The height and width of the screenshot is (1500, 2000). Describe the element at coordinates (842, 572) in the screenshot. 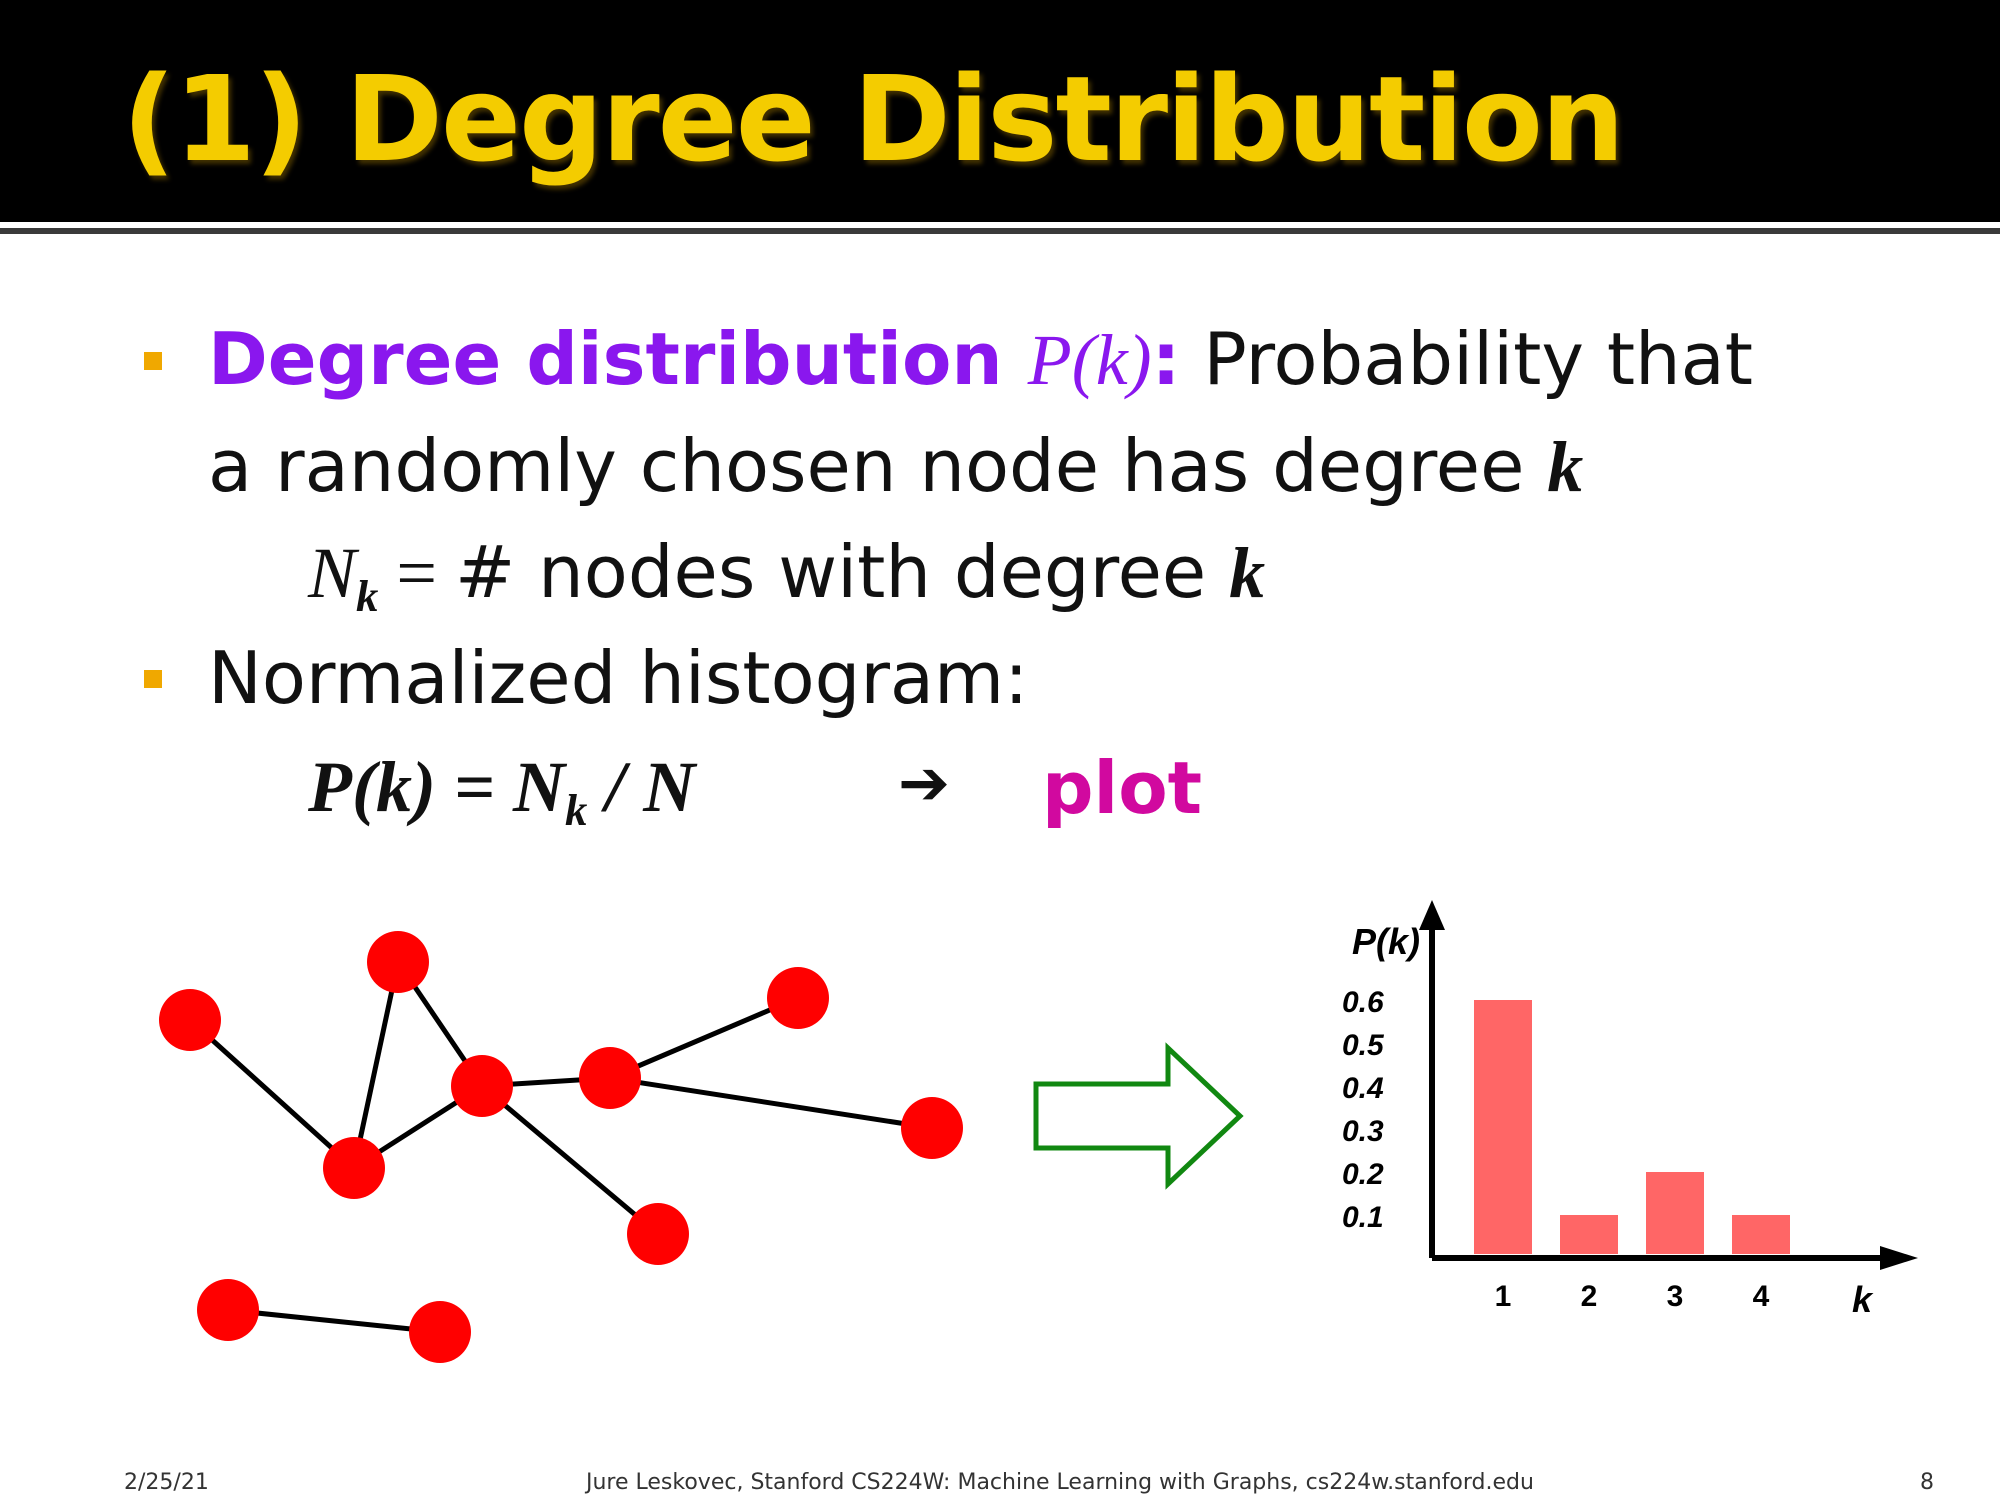

I see `nk-text: # nodes with degree` at that location.